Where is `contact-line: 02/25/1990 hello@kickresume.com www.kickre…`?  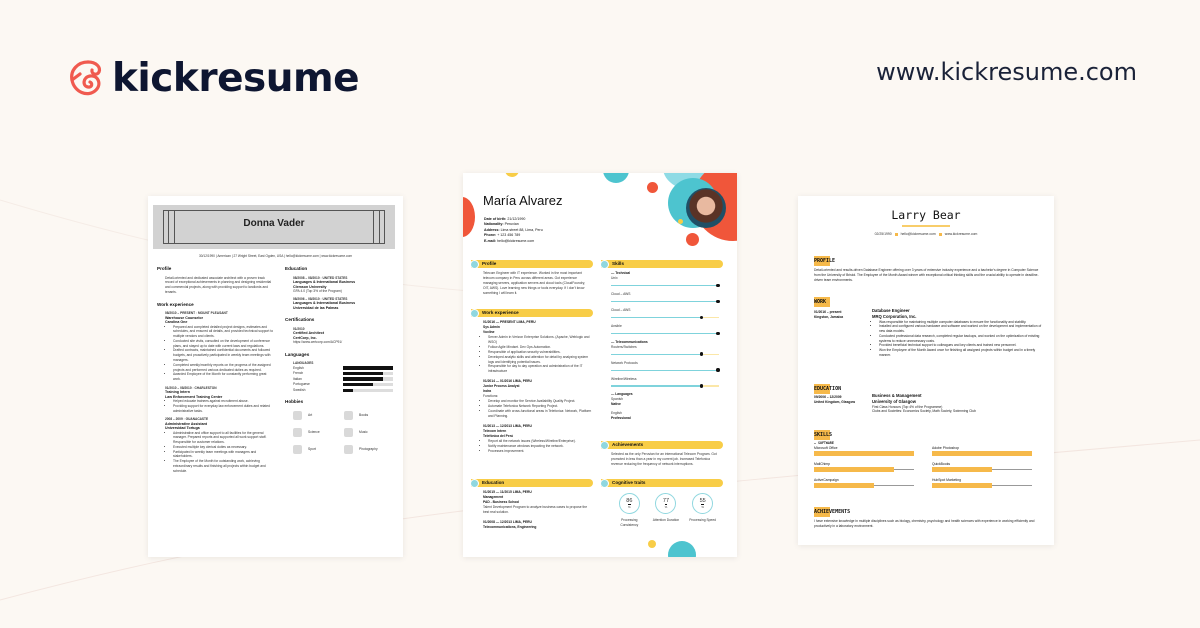
contact-line: 02/25/1990 hello@kickresume.com www.kickre… is located at coordinates (926, 234).